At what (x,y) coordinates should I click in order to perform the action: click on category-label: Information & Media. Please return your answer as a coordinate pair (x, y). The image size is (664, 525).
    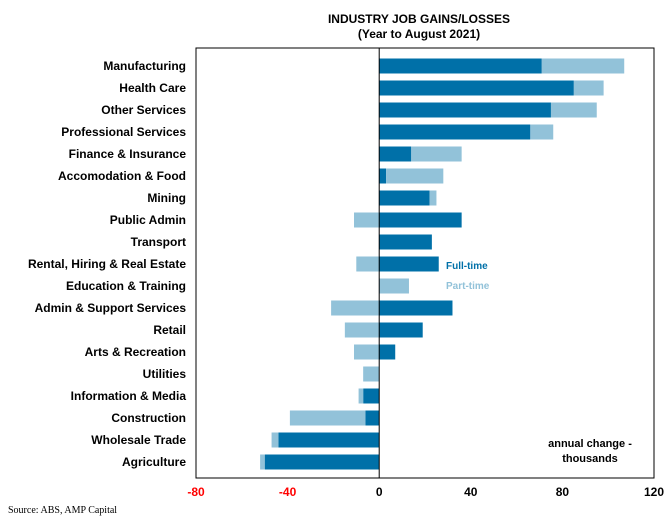
    Looking at the image, I should click on (129, 396).